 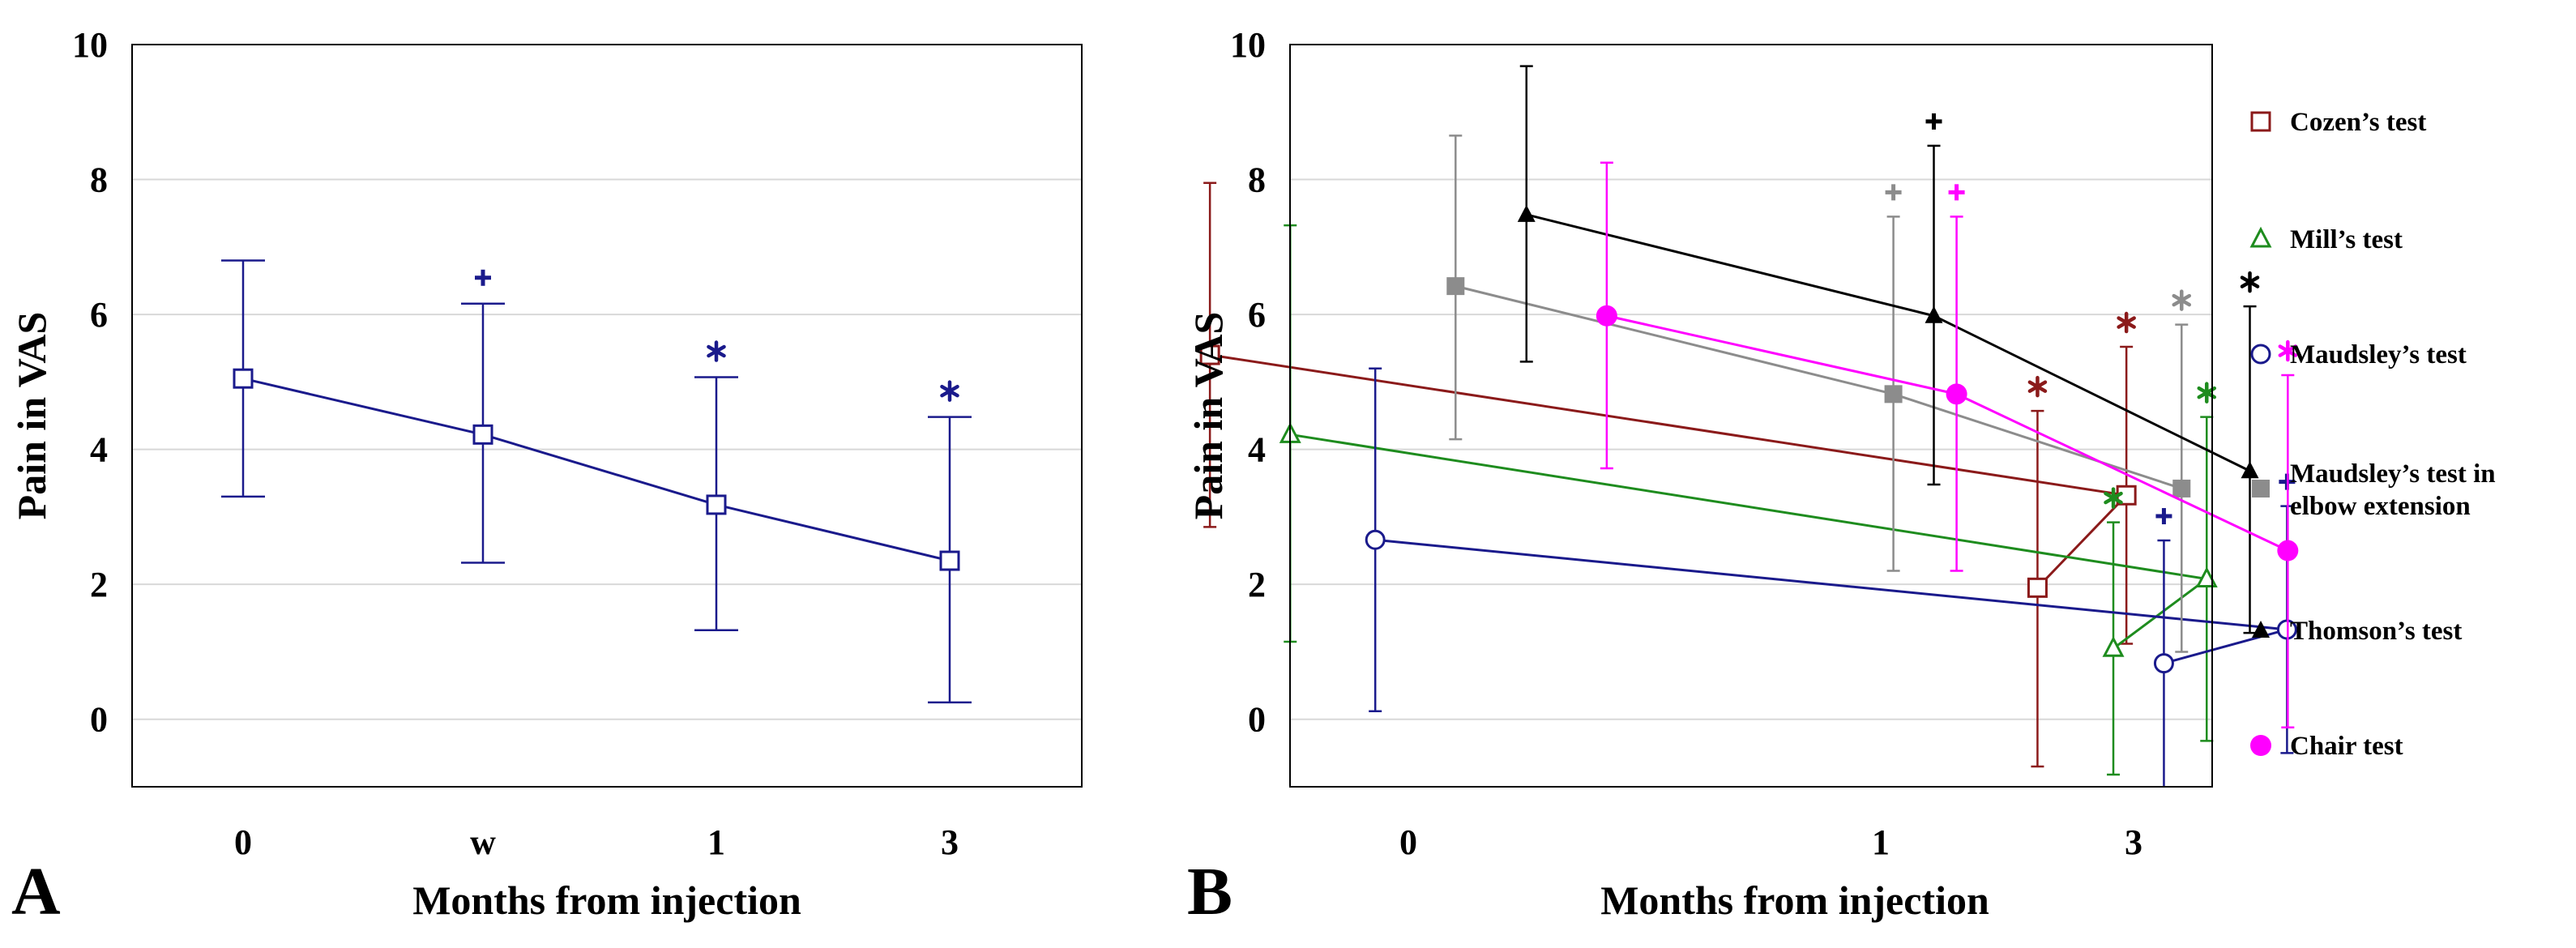 What do you see at coordinates (2346, 239) in the screenshot?
I see `legend-label: Mill’s test` at bounding box center [2346, 239].